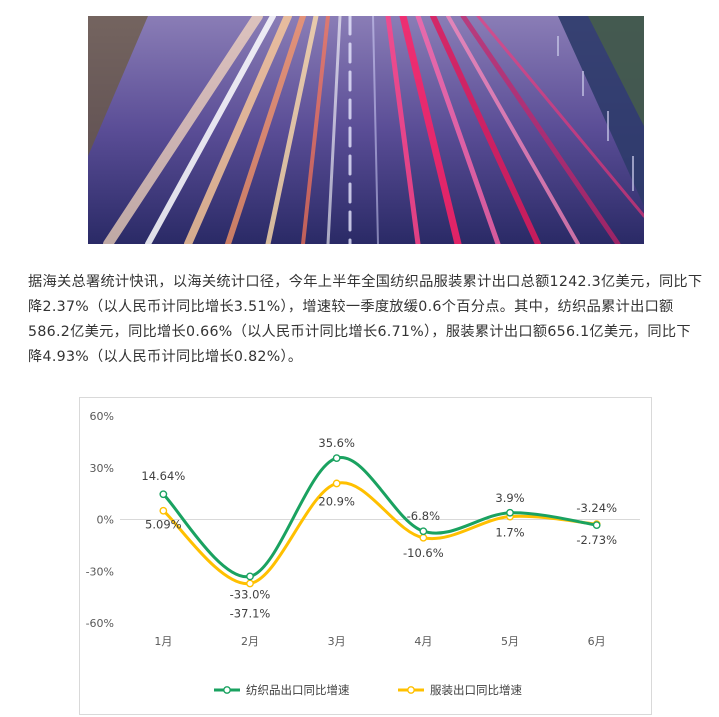 This screenshot has height=717, width=719. I want to click on data-label: 35.6%, so click(336, 443).